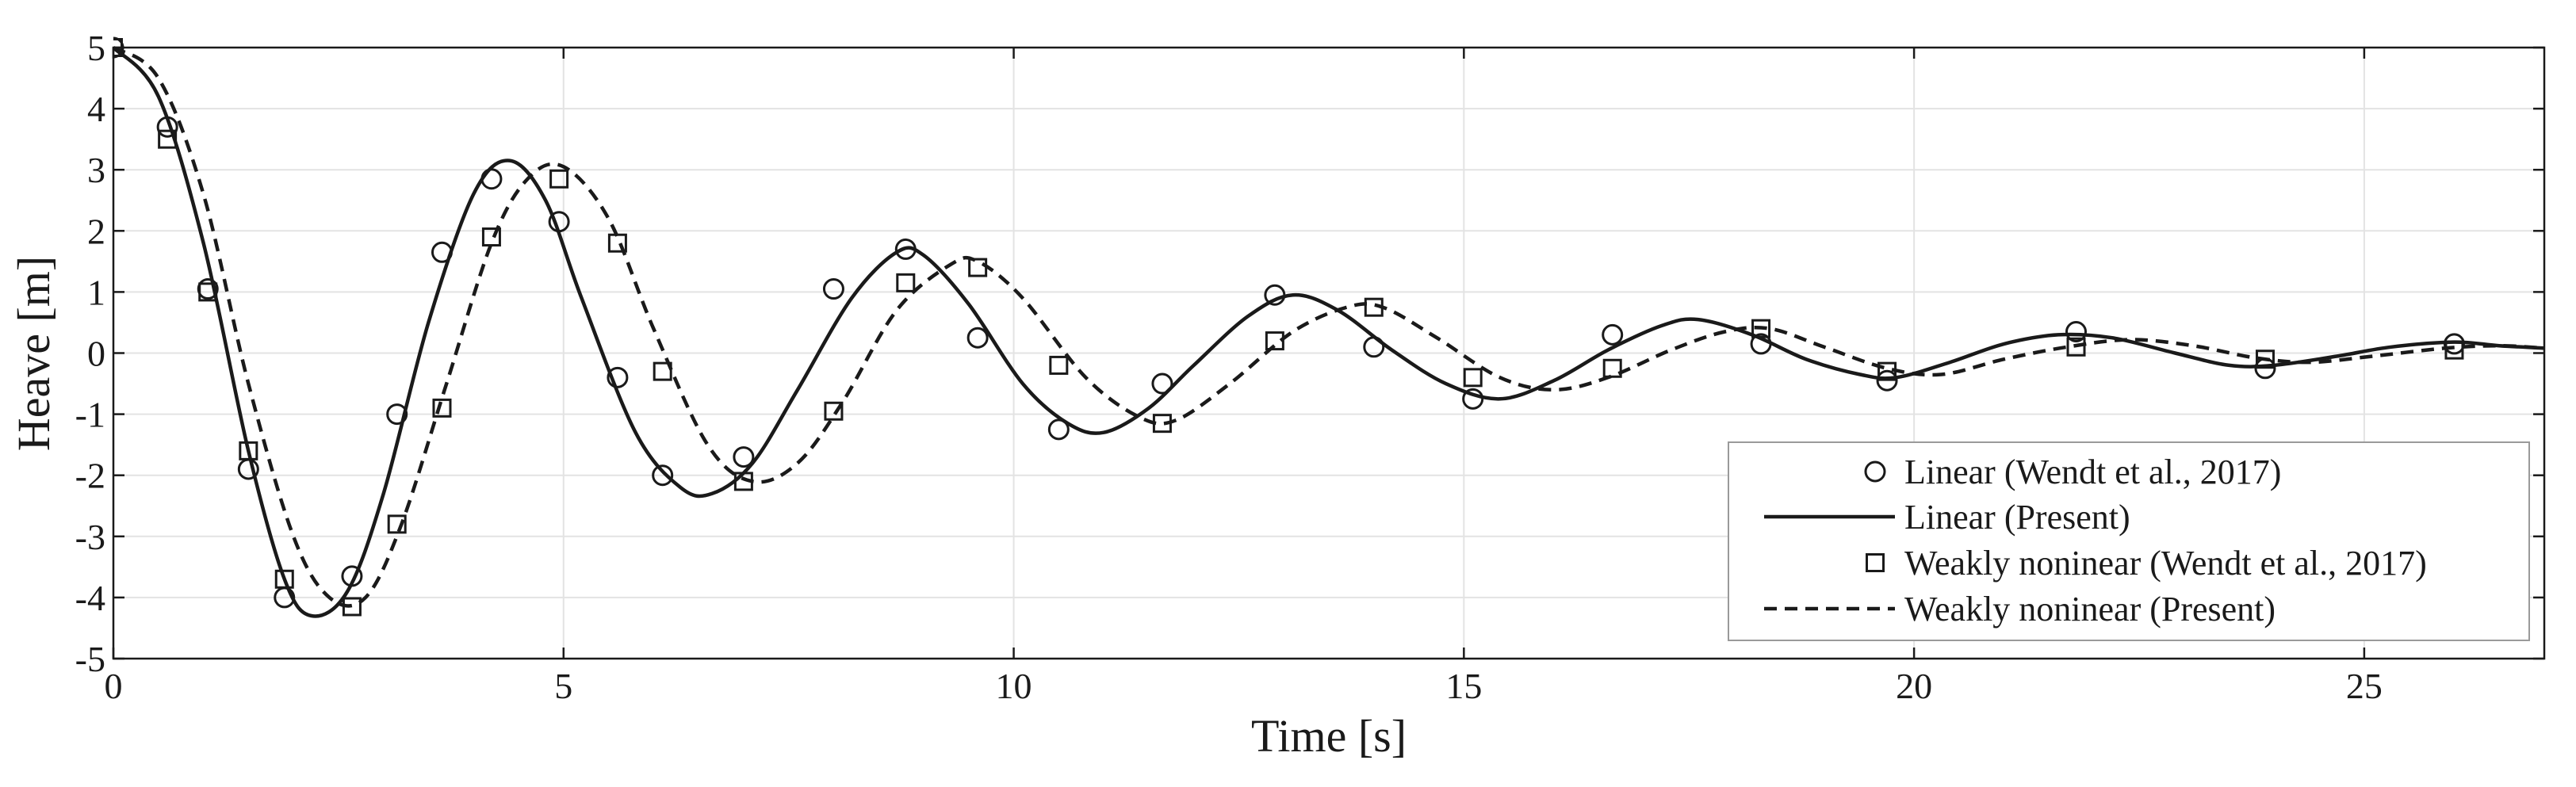 This screenshot has height=787, width=2576. What do you see at coordinates (90, 598) in the screenshot?
I see `y-tick-label: -4` at bounding box center [90, 598].